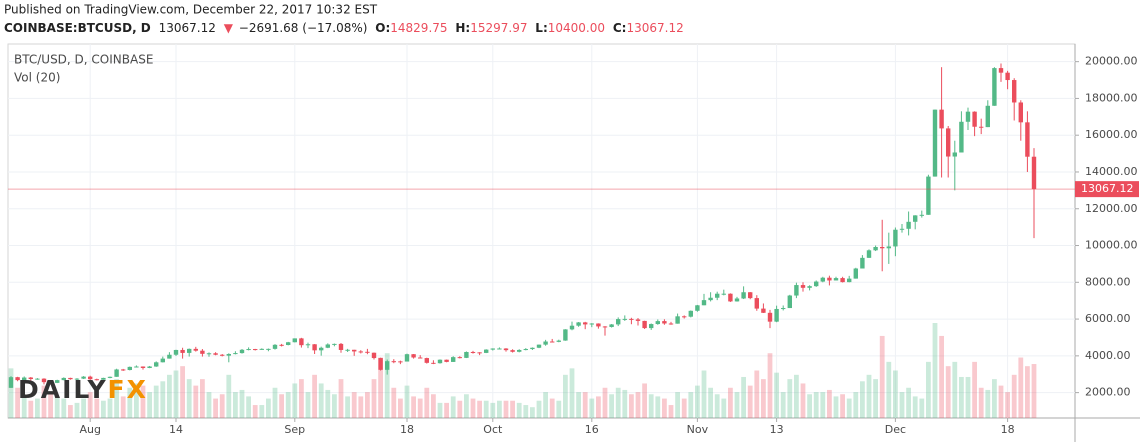 The width and height of the screenshot is (1140, 446). I want to click on logo-left: DAILY, so click(63, 389).